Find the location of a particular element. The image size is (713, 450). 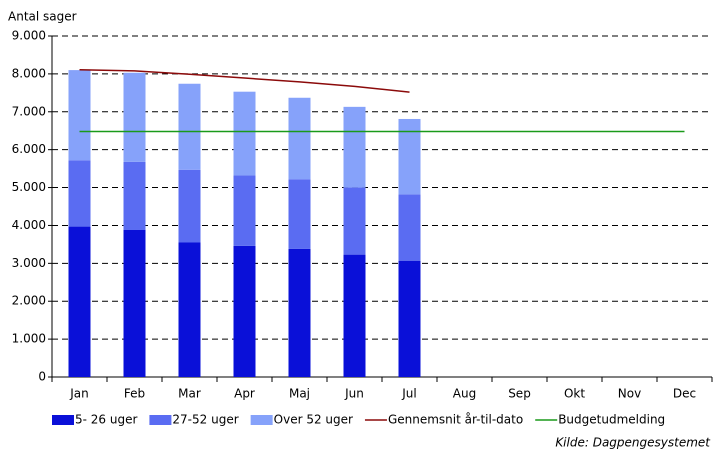

x-tick-label: Maj is located at coordinates (299, 394).